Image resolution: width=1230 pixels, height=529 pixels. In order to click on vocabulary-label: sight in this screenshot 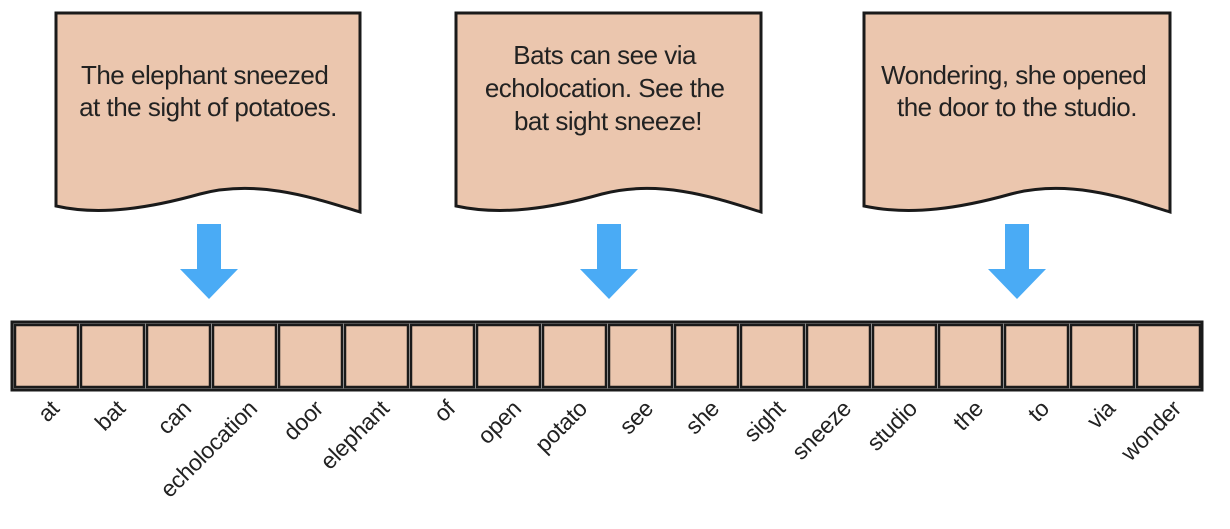, I will do `click(764, 421)`.